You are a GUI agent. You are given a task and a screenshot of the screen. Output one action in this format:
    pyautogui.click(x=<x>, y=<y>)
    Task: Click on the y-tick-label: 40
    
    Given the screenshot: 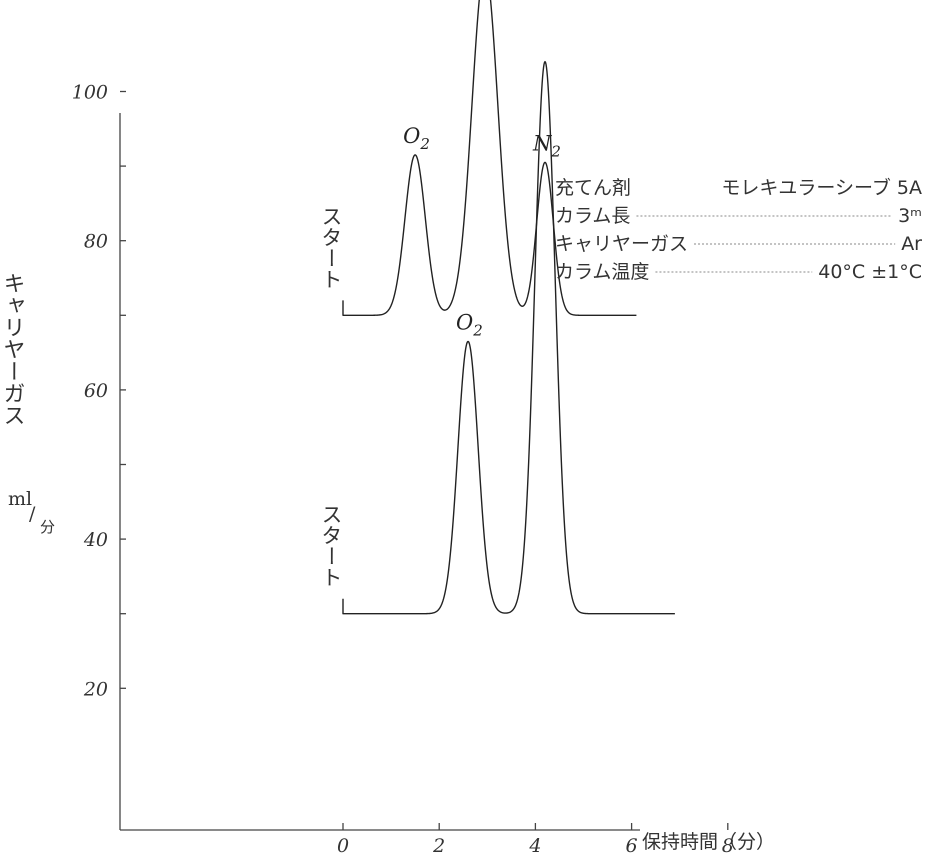 What is the action you would take?
    pyautogui.click(x=95, y=540)
    